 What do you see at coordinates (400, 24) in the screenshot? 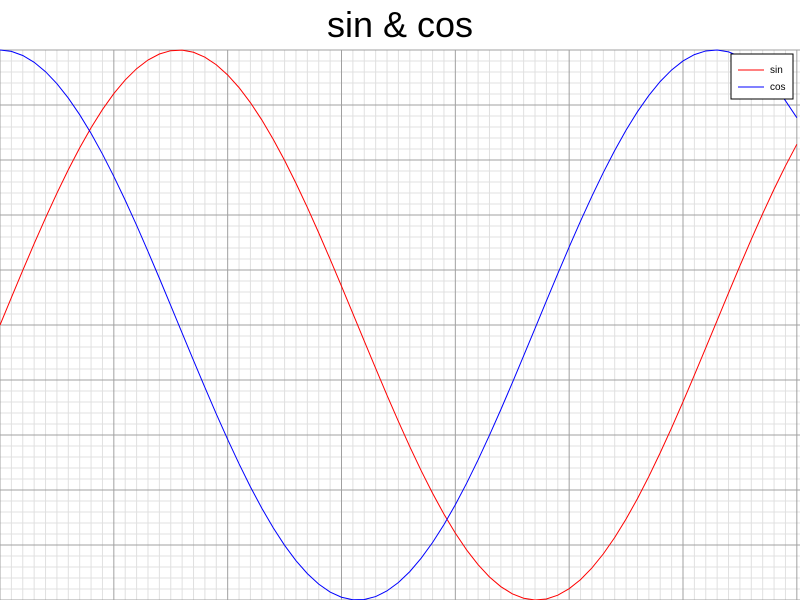
I see `chart-title: sin & cos` at bounding box center [400, 24].